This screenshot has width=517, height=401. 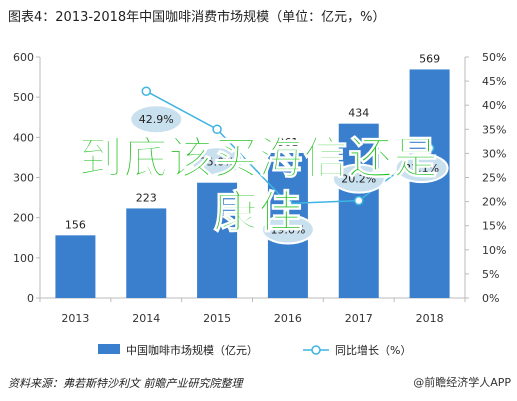 What do you see at coordinates (494, 57) in the screenshot?
I see `right-axis-tick-label: 50%` at bounding box center [494, 57].